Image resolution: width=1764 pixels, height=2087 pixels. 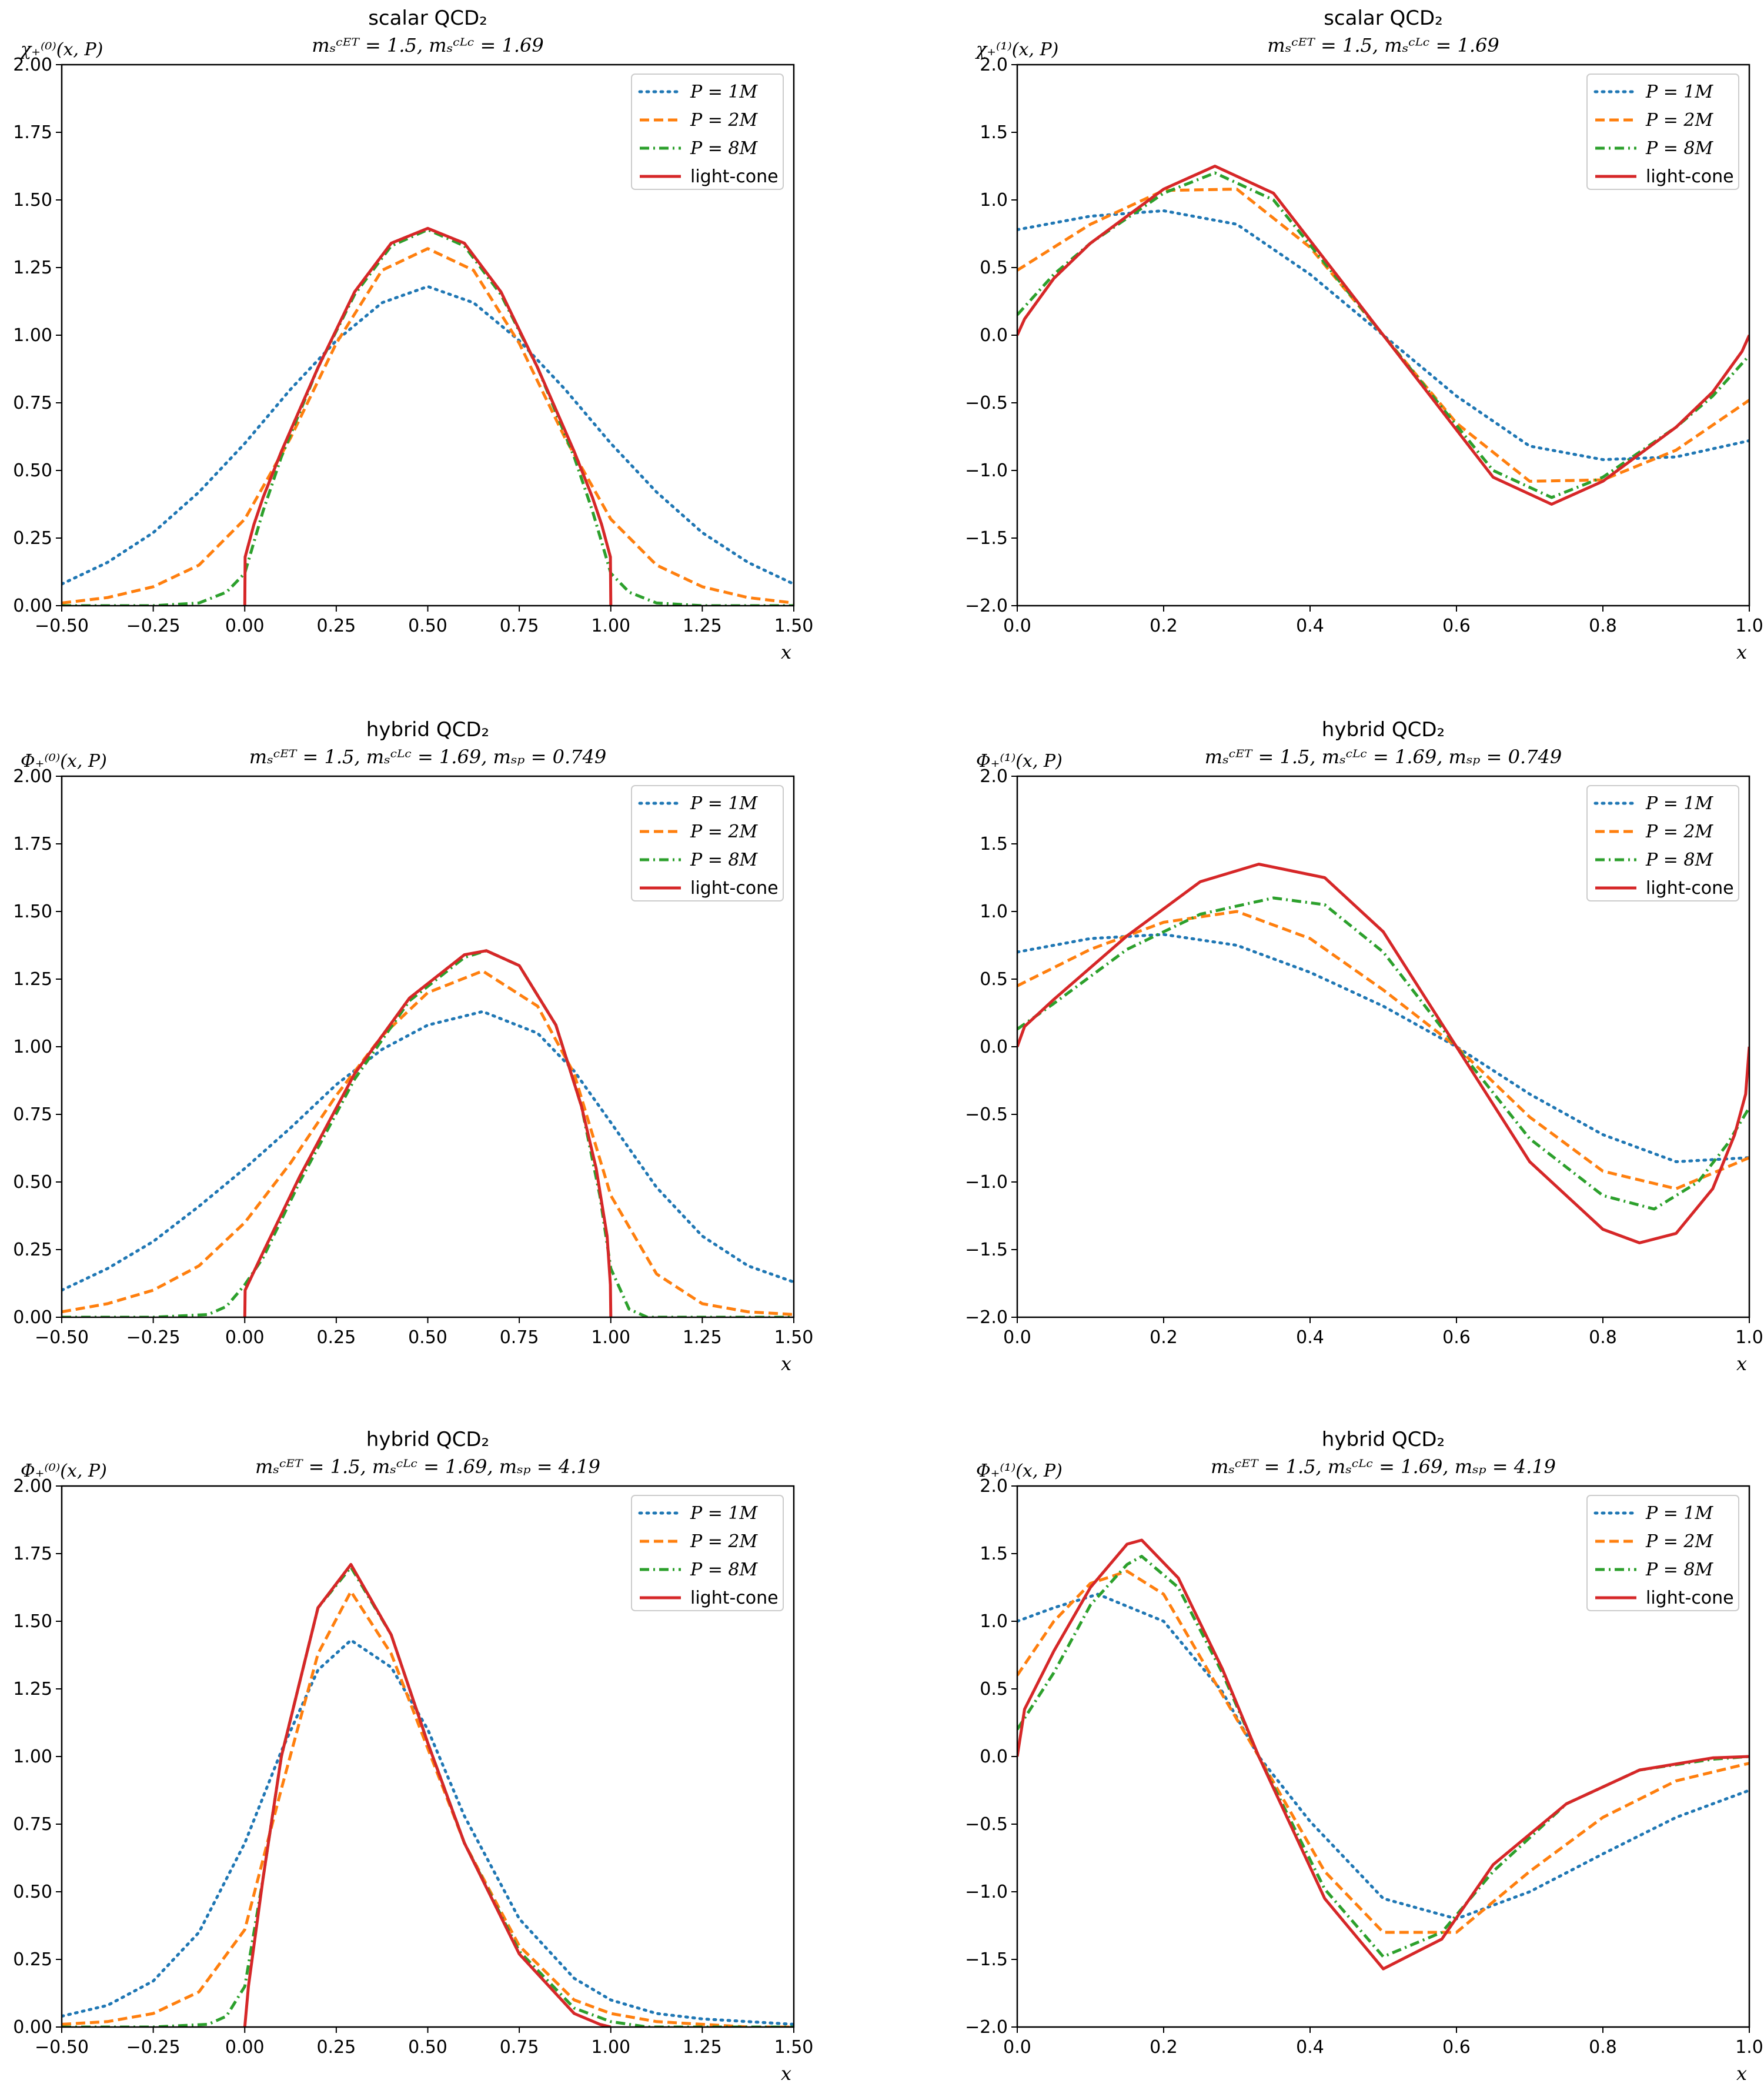 What do you see at coordinates (1019, 1471) in the screenshot?
I see `y-axis-label: Φ₊⁽¹⁾(x, P)` at bounding box center [1019, 1471].